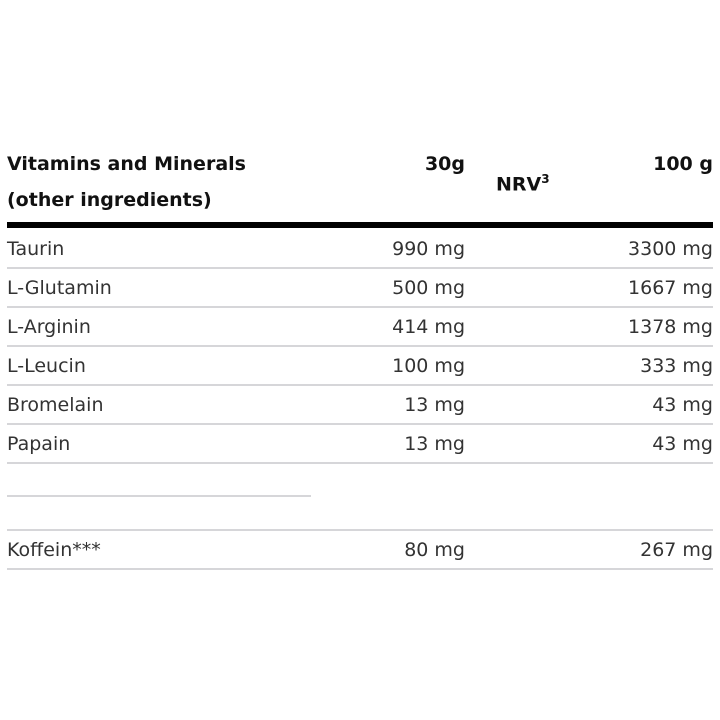 The height and width of the screenshot is (720, 720). I want to click on row-30g: 100 mg, so click(428, 366).